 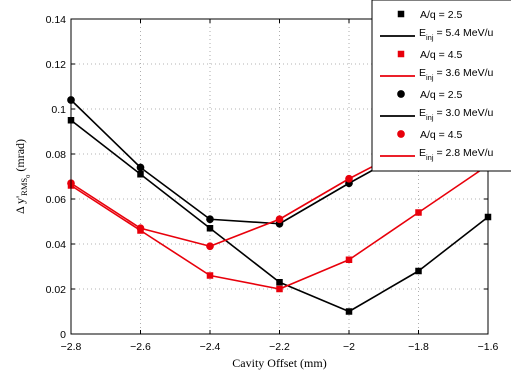 I want to click on x-tick-label: −1.6, so click(x=488, y=347).